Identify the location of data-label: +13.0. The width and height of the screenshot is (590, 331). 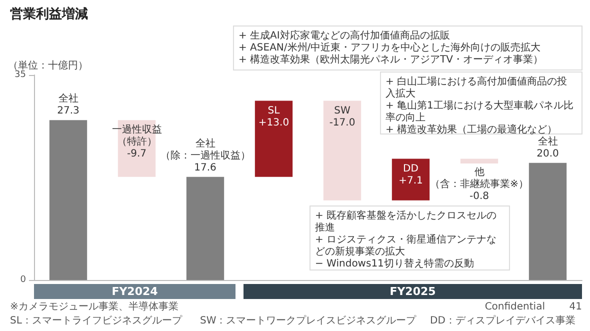
(274, 122).